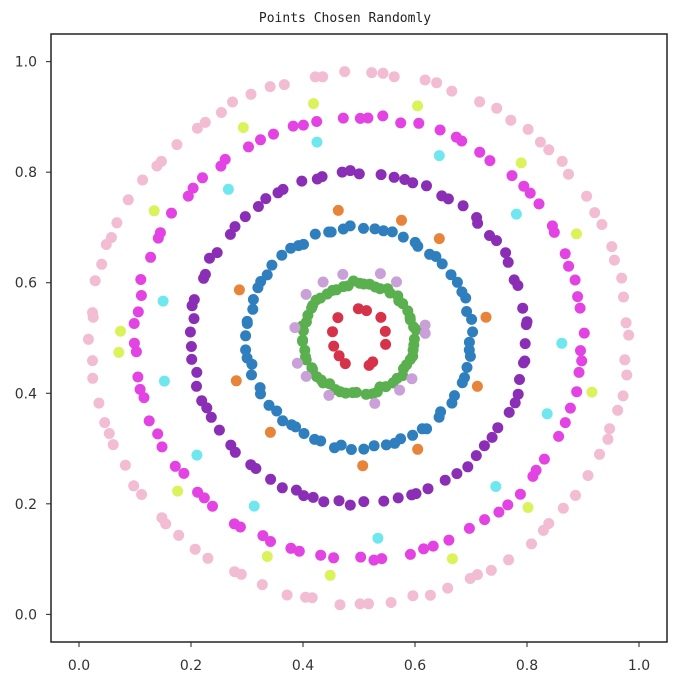 The width and height of the screenshot is (680, 684). I want to click on y-tick-label-4: 0.8, so click(26, 173).